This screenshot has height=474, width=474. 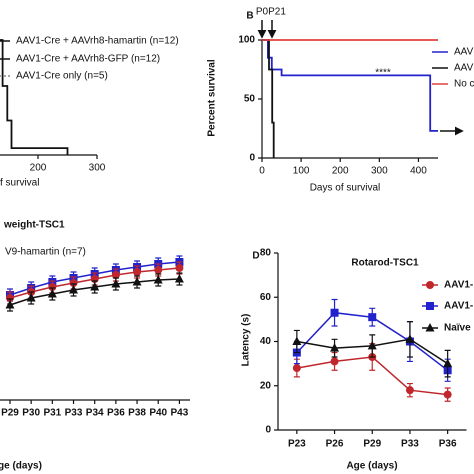 I want to click on legend-label: AAV1-Cre + AAVrh8-GFP (n=12), so click(x=88, y=59).